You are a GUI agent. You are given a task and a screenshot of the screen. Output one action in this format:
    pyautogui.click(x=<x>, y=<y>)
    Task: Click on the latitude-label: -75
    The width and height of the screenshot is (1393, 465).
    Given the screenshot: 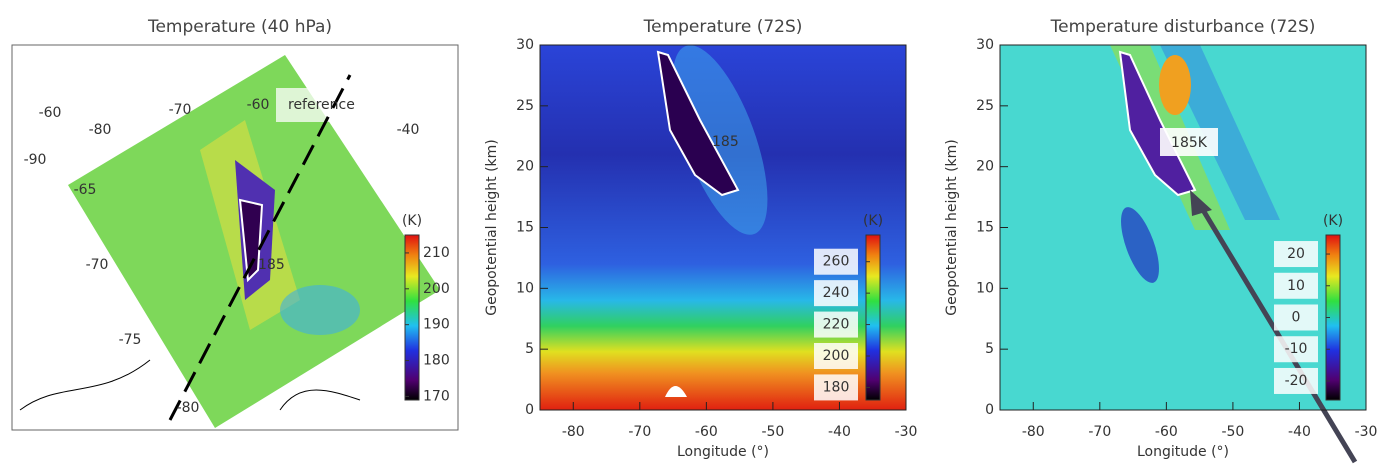 What is the action you would take?
    pyautogui.click(x=130, y=340)
    